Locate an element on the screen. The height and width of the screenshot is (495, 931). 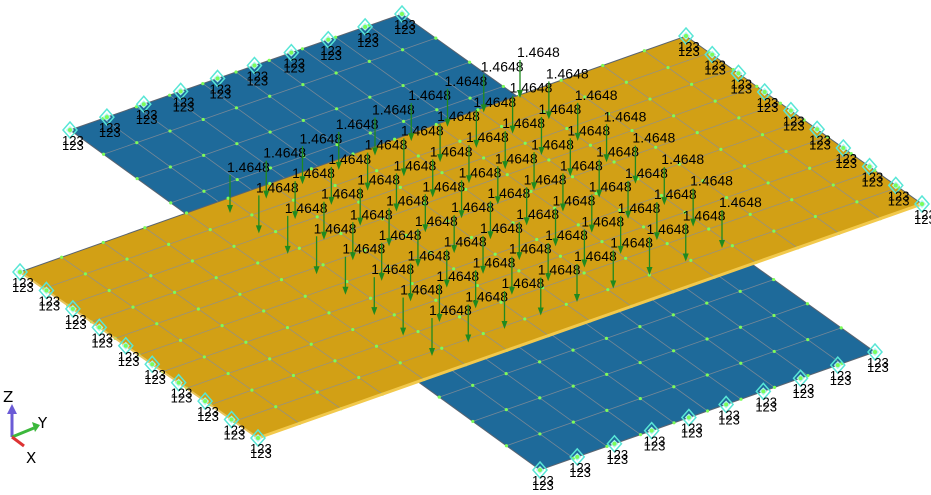
x-axis is located at coordinates (18, 441).